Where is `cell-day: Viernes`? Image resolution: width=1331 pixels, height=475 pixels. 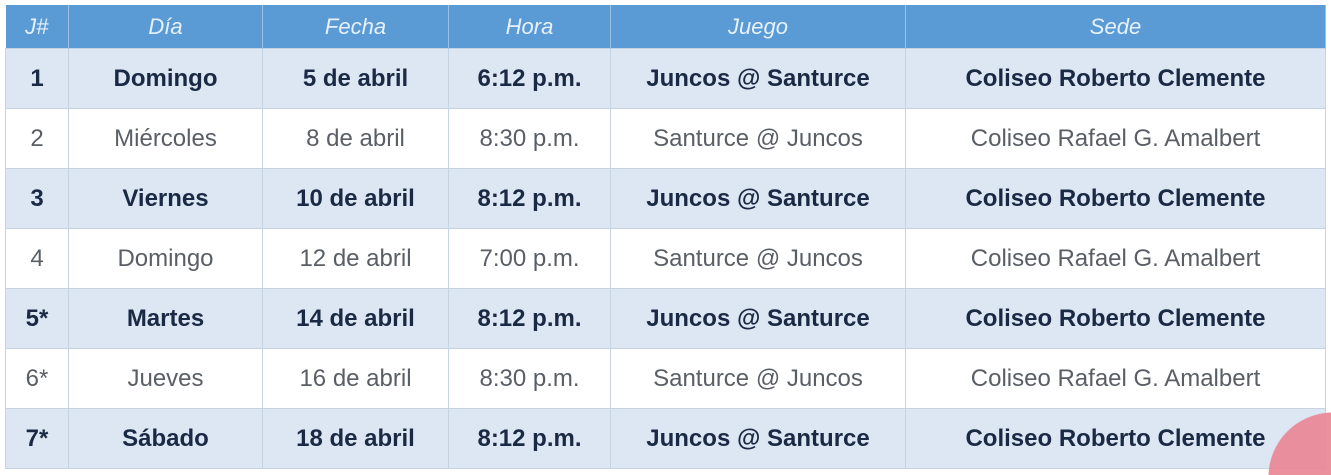
cell-day: Viernes is located at coordinates (165, 198).